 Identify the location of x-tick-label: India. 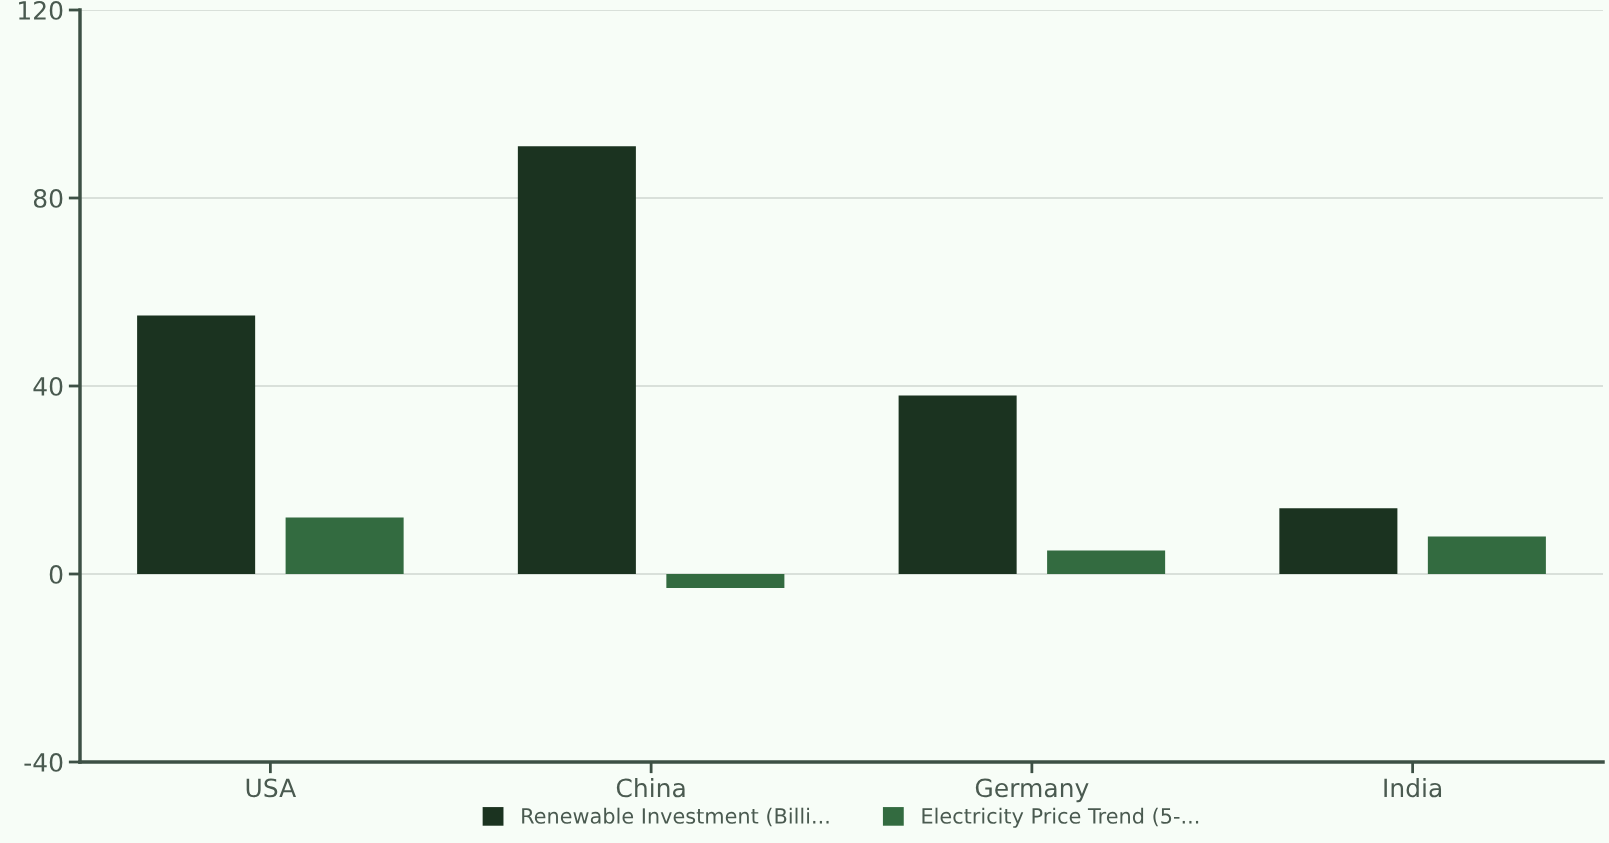
(1413, 787).